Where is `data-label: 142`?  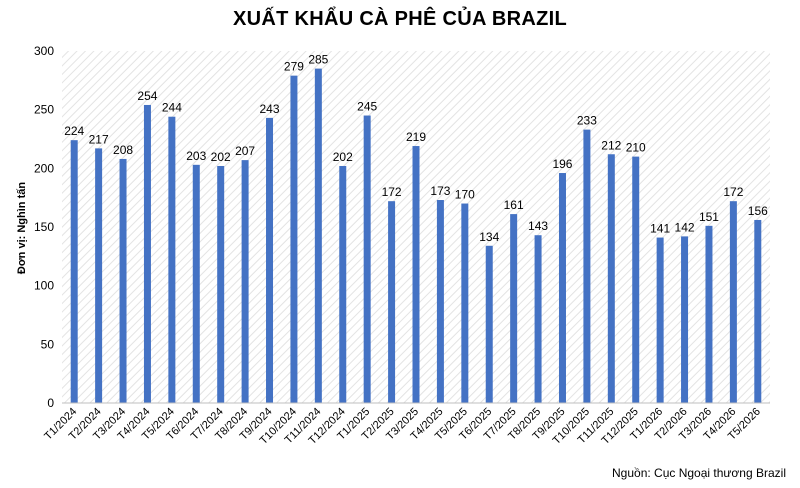
data-label: 142 is located at coordinates (685, 227).